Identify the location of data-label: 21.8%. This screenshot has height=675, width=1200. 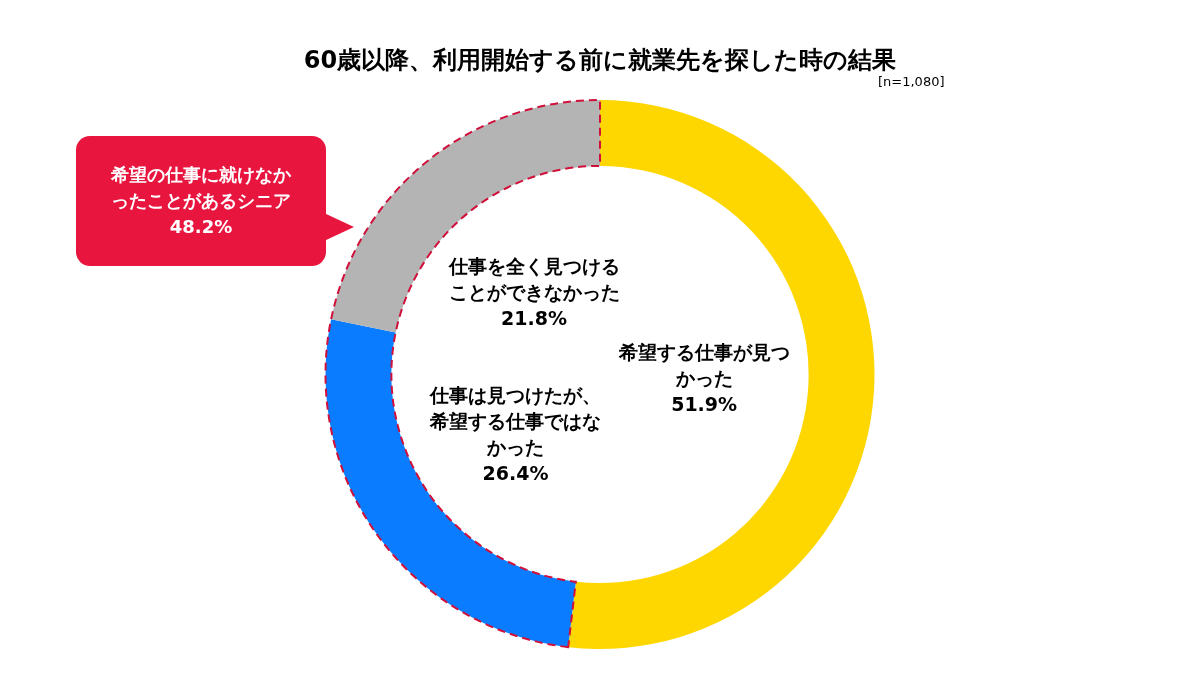
(534, 317).